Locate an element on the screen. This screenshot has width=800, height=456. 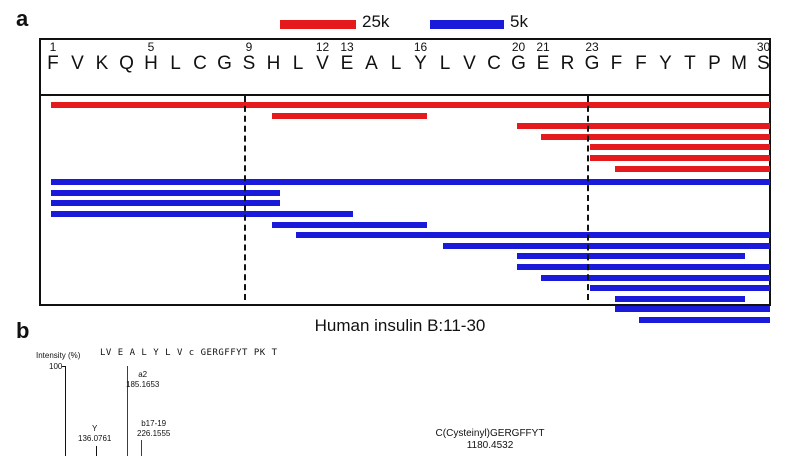
intensity-axis-label: Intensity (%) is located at coordinates (58, 355).